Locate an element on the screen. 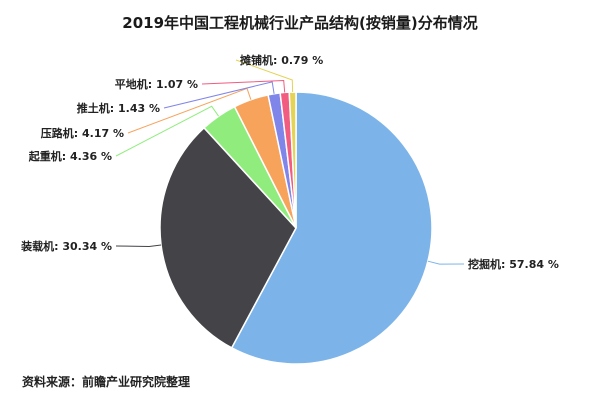 The width and height of the screenshot is (600, 404). slice-label-1: 装载机: 30.34 % is located at coordinates (66, 246).